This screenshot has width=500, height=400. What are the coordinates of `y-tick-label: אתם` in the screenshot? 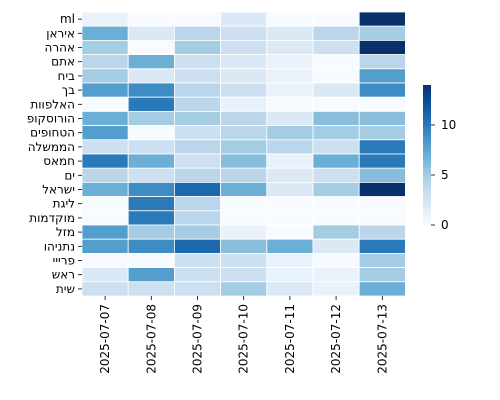 It's located at (63, 62).